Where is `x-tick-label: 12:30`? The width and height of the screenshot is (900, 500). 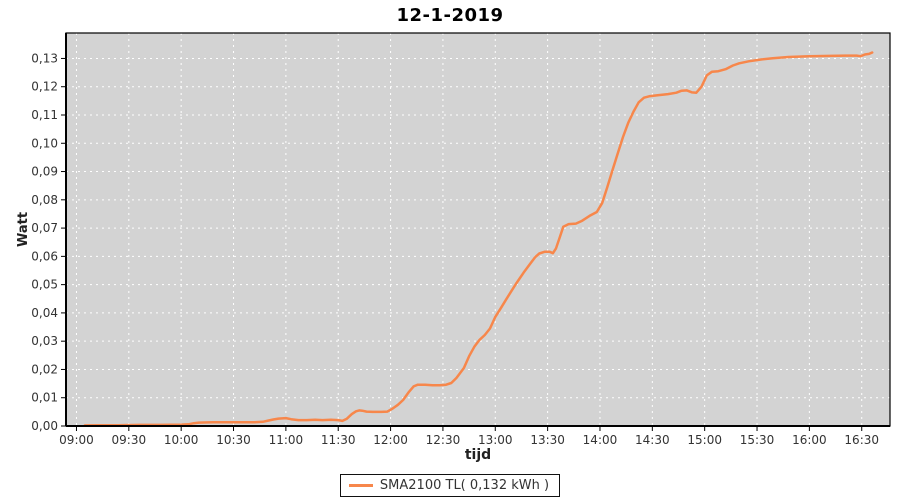 x-tick-label: 12:30 is located at coordinates (443, 440).